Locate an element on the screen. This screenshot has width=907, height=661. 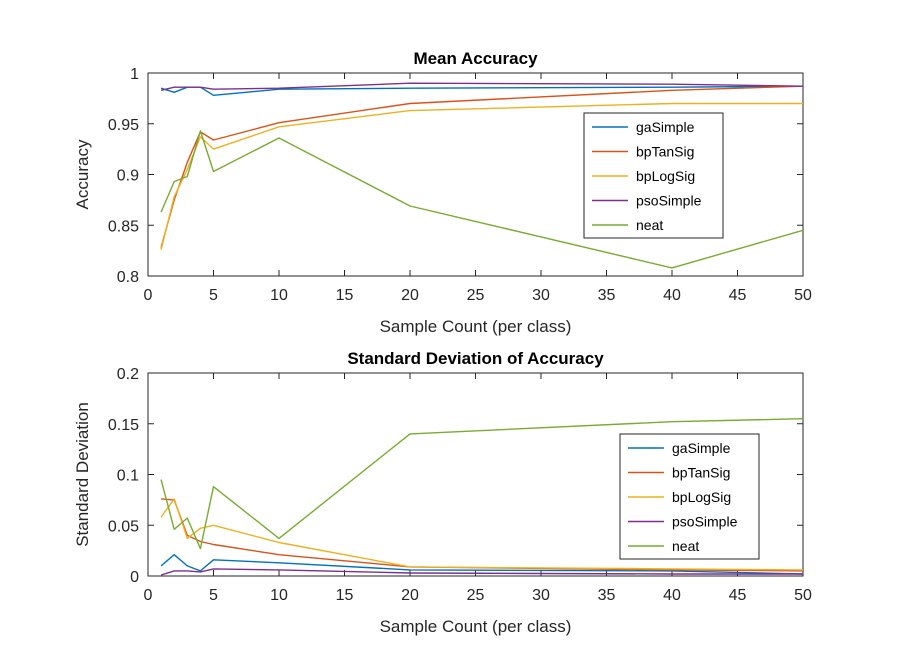
y-tick-label: 0.85 is located at coordinates (123, 226).